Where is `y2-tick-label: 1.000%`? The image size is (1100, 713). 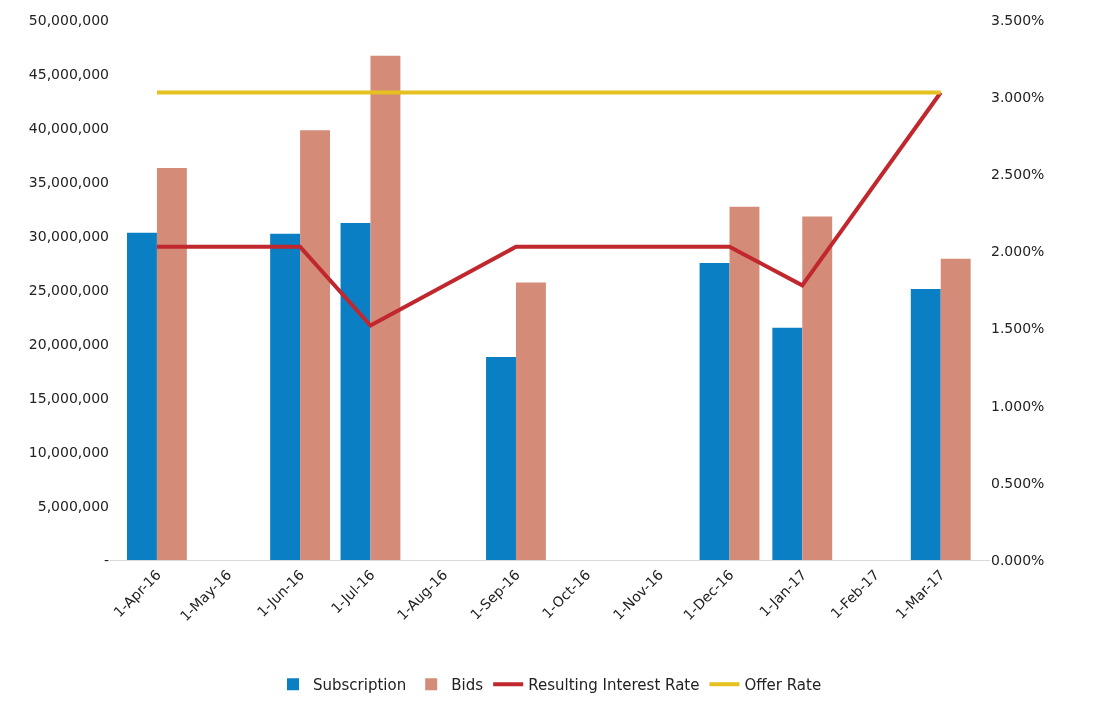
y2-tick-label: 1.000% is located at coordinates (1018, 405).